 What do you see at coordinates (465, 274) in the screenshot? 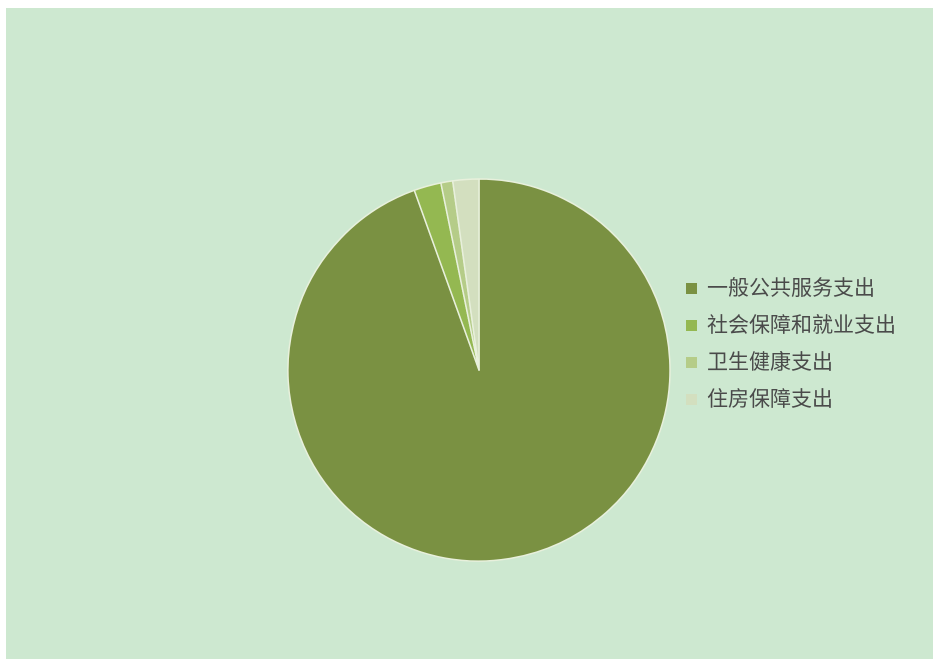
I see `pie-slice` at bounding box center [465, 274].